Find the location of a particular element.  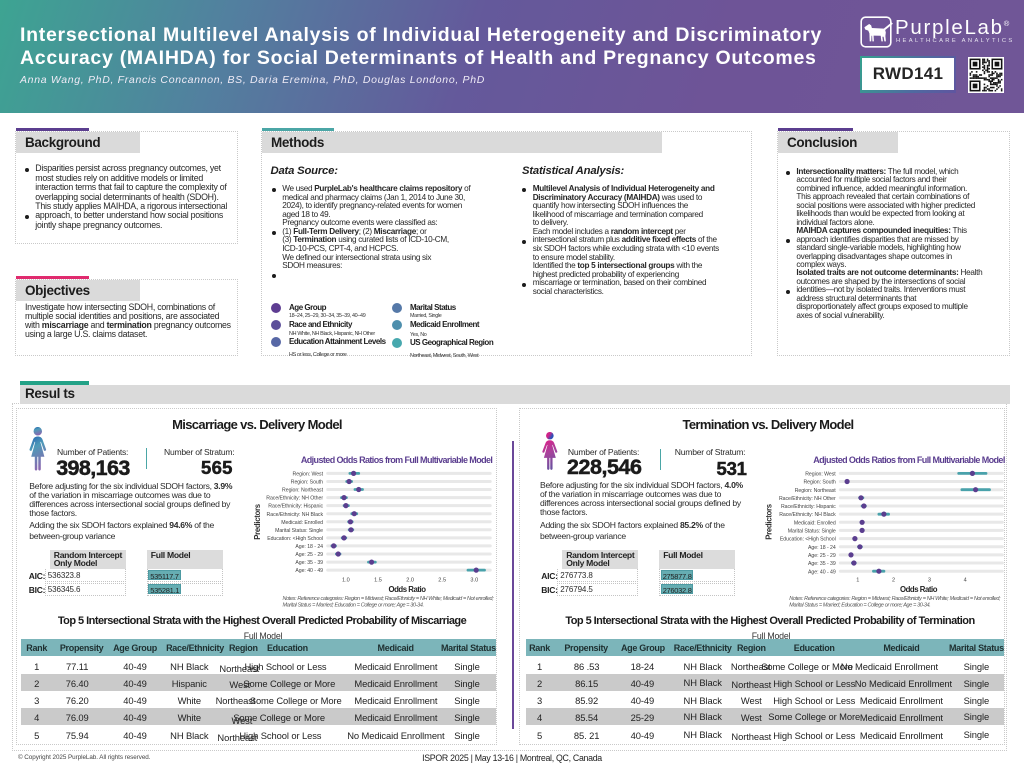

svg-text: 2.0 is located at coordinates (410, 581).